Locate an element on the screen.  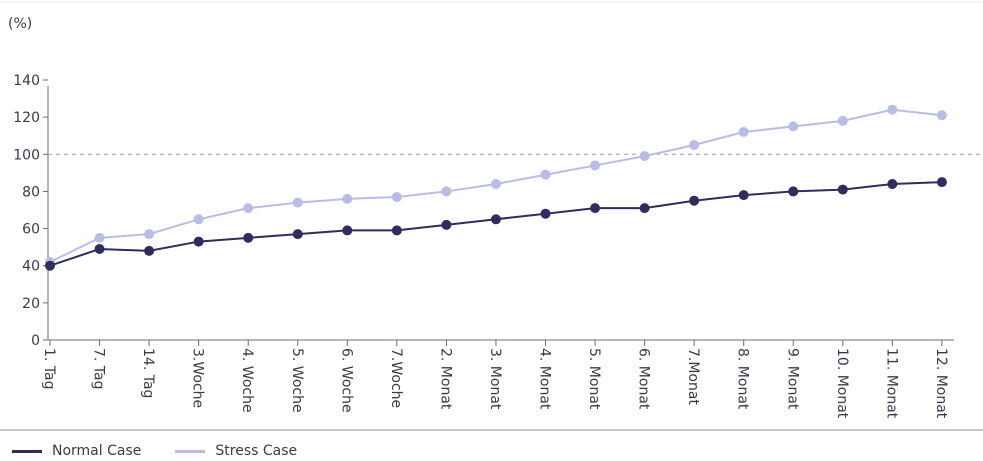
y-tick-label: 100 is located at coordinates (26, 155).